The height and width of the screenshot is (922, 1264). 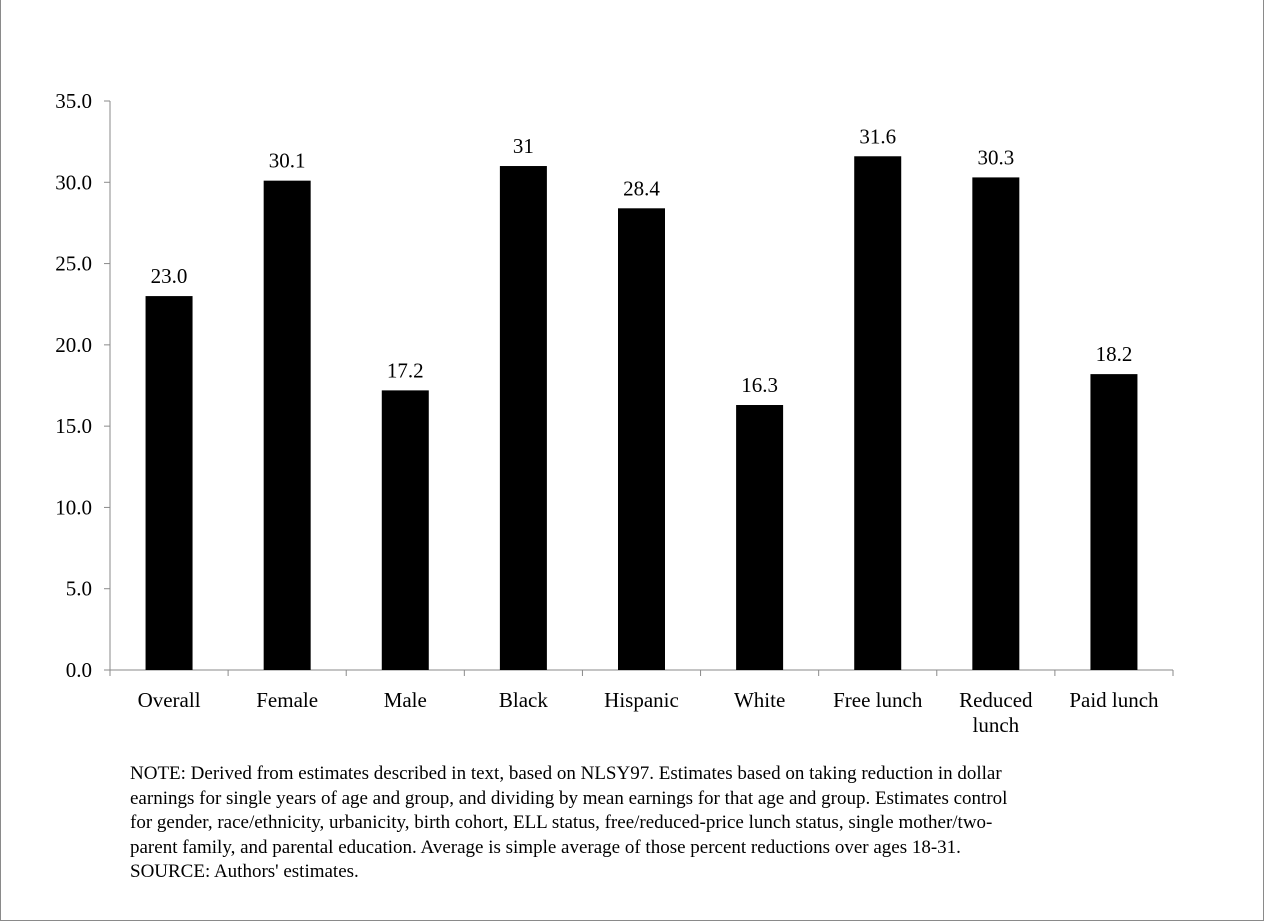 I want to click on y-tick-label: 15.0, so click(x=73, y=426).